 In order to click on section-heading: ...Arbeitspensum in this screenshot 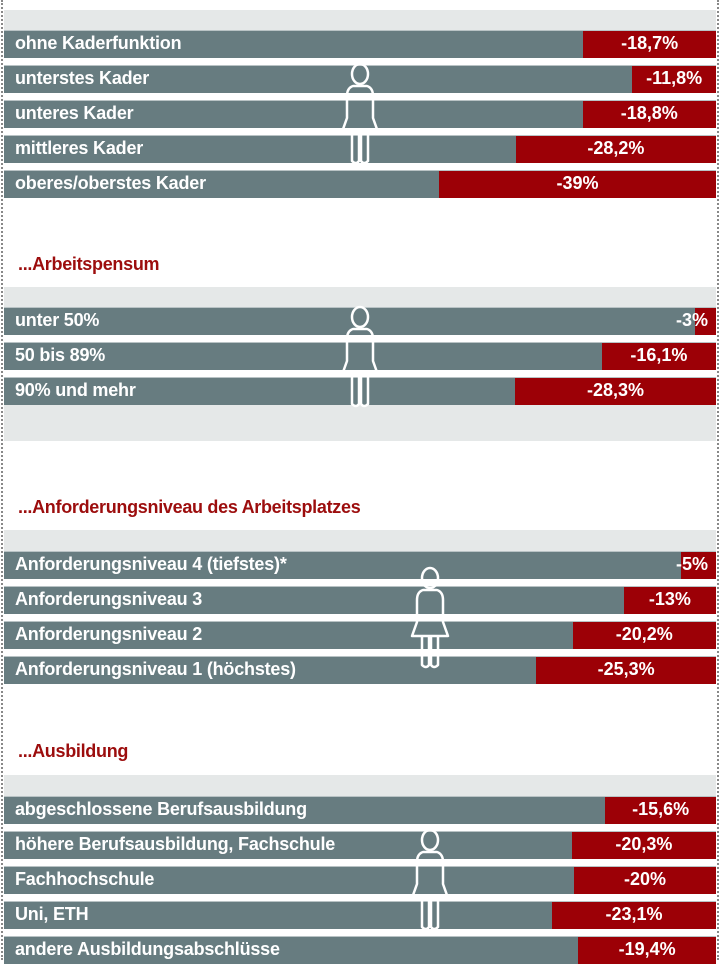, I will do `click(89, 264)`.